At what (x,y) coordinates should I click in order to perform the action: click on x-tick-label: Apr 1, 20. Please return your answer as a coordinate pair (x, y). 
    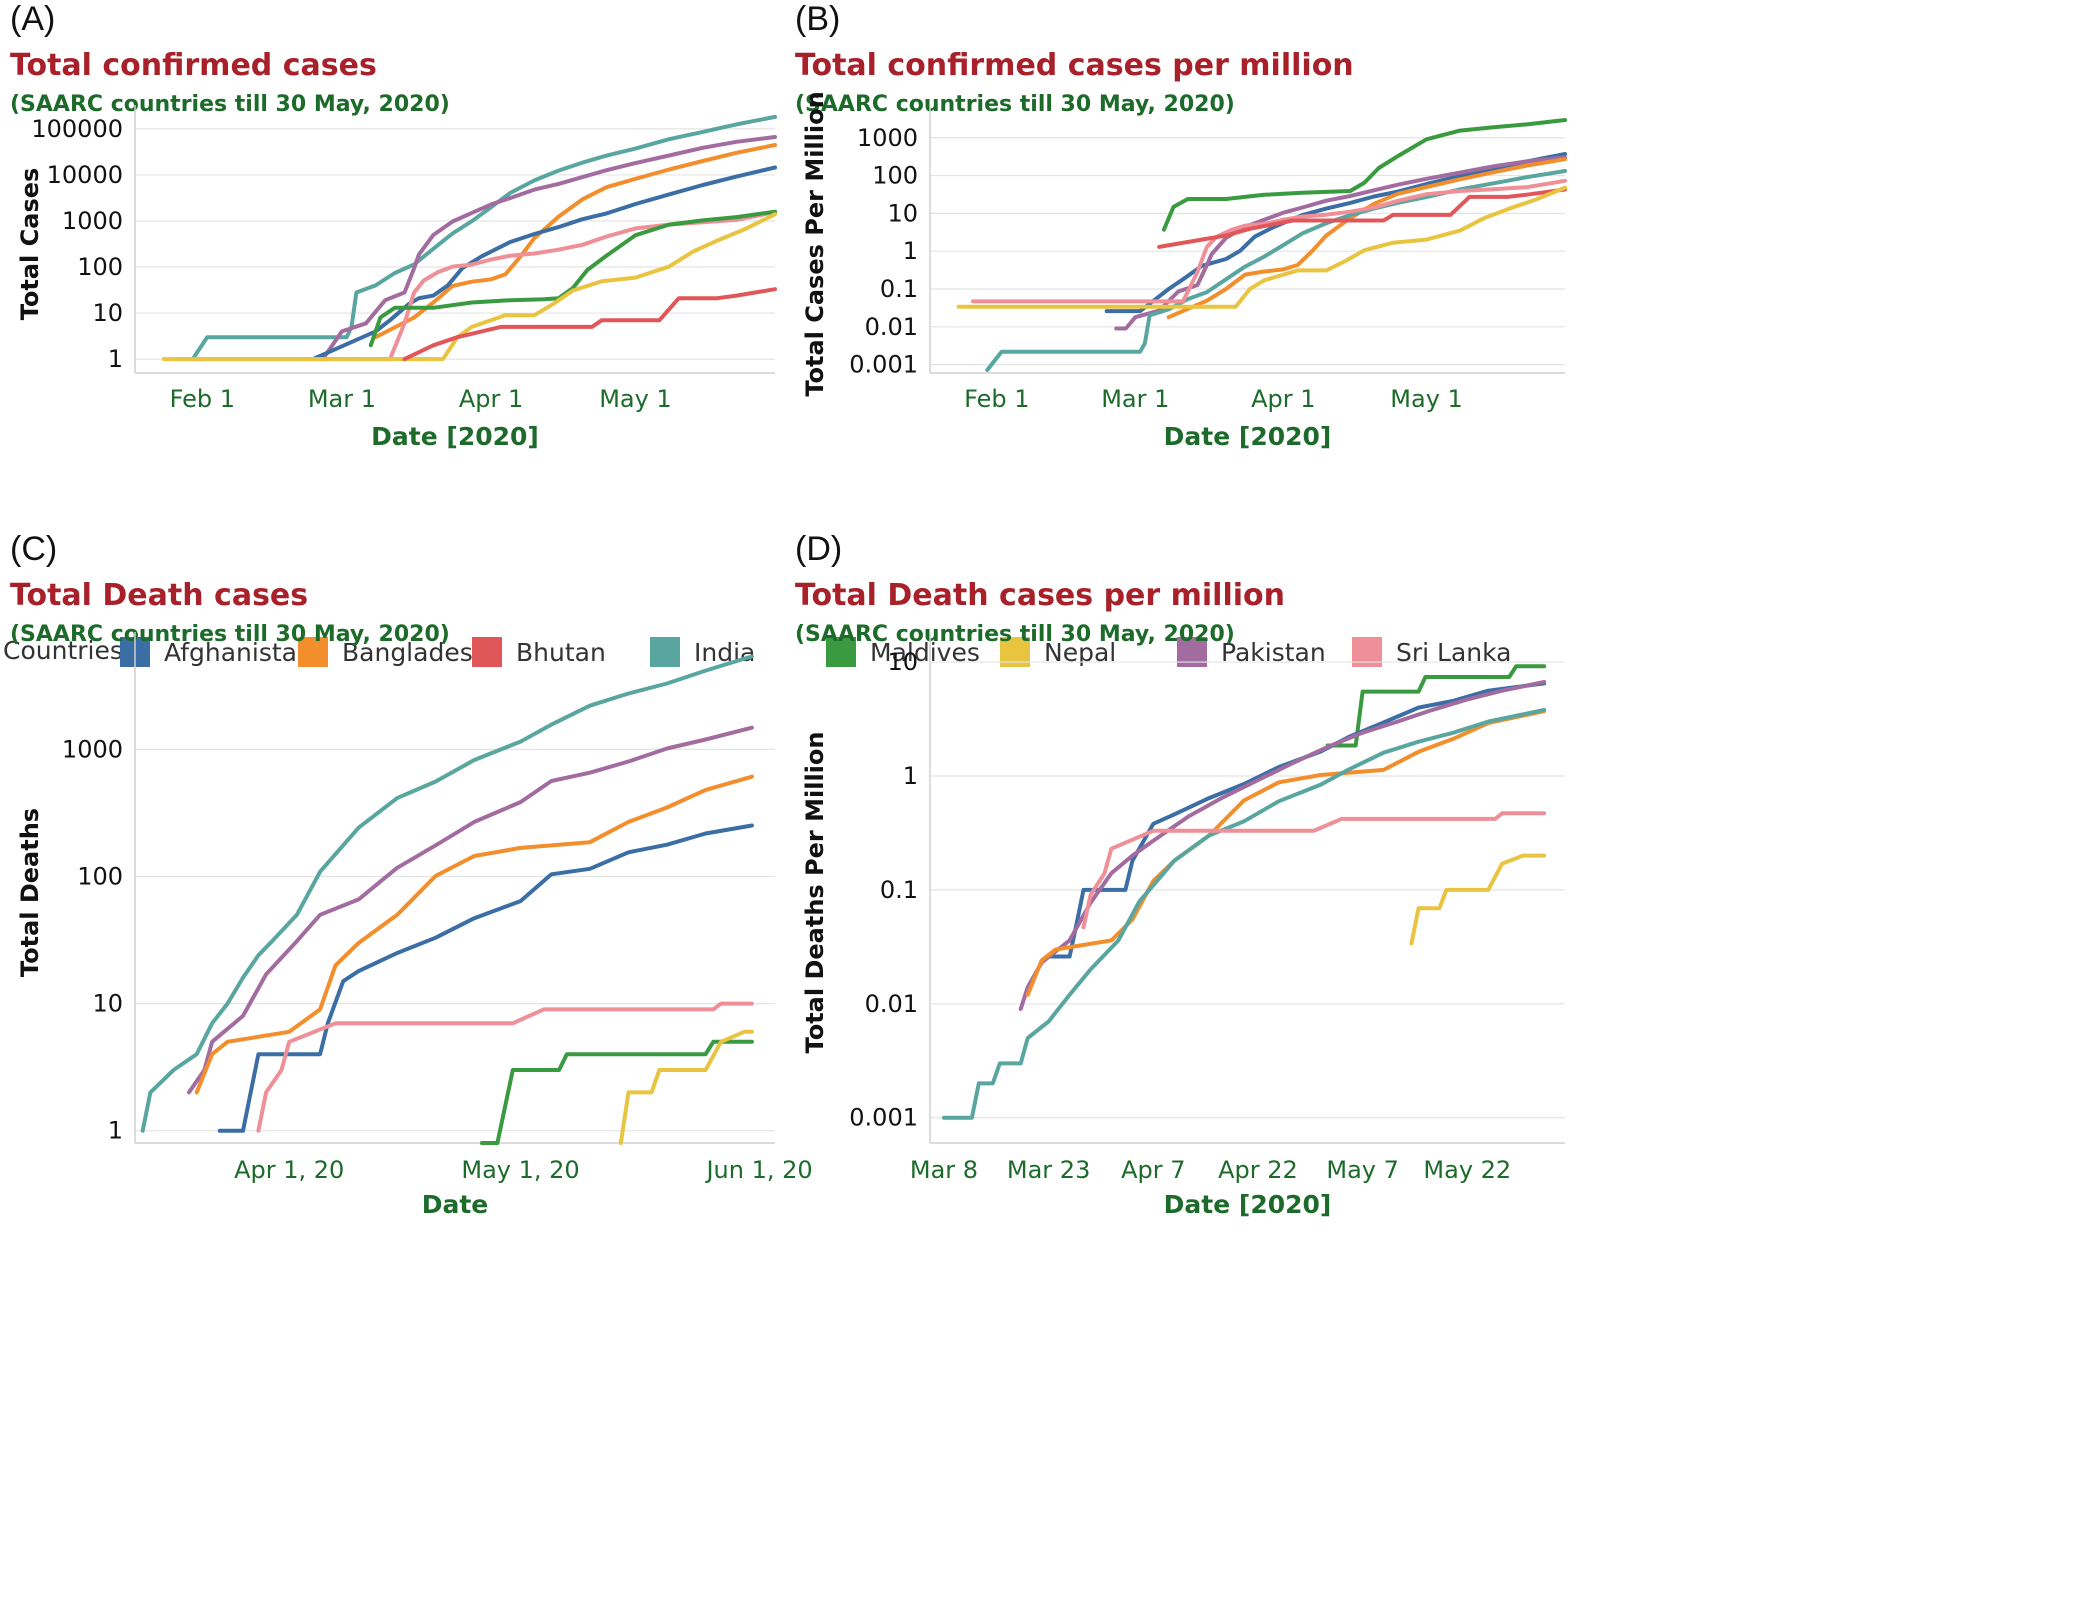
    Looking at the image, I should click on (289, 1170).